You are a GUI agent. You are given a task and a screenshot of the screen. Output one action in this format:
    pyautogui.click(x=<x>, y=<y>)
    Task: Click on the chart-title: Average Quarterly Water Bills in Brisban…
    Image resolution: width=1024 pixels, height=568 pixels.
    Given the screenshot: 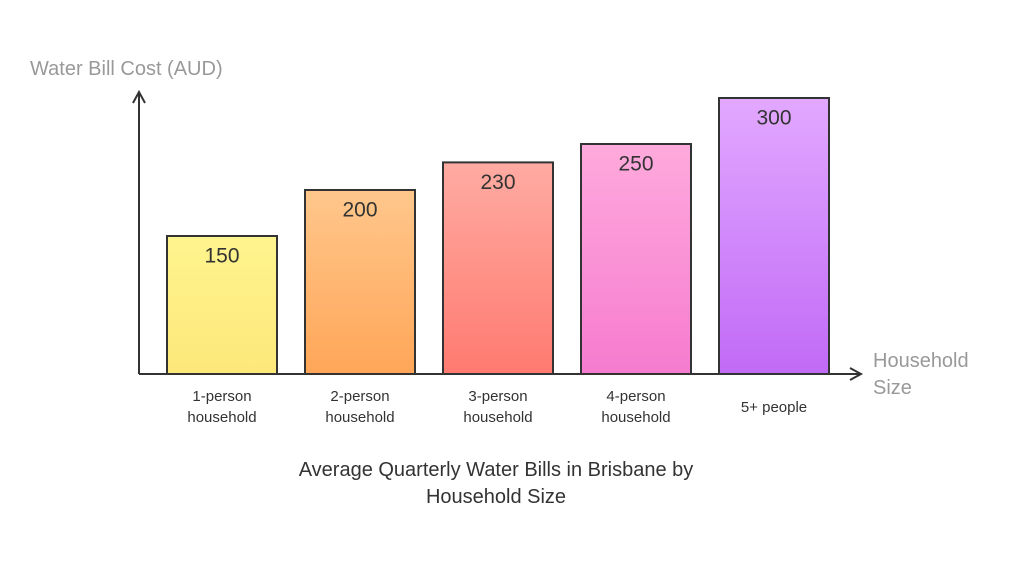 What is the action you would take?
    pyautogui.click(x=496, y=483)
    